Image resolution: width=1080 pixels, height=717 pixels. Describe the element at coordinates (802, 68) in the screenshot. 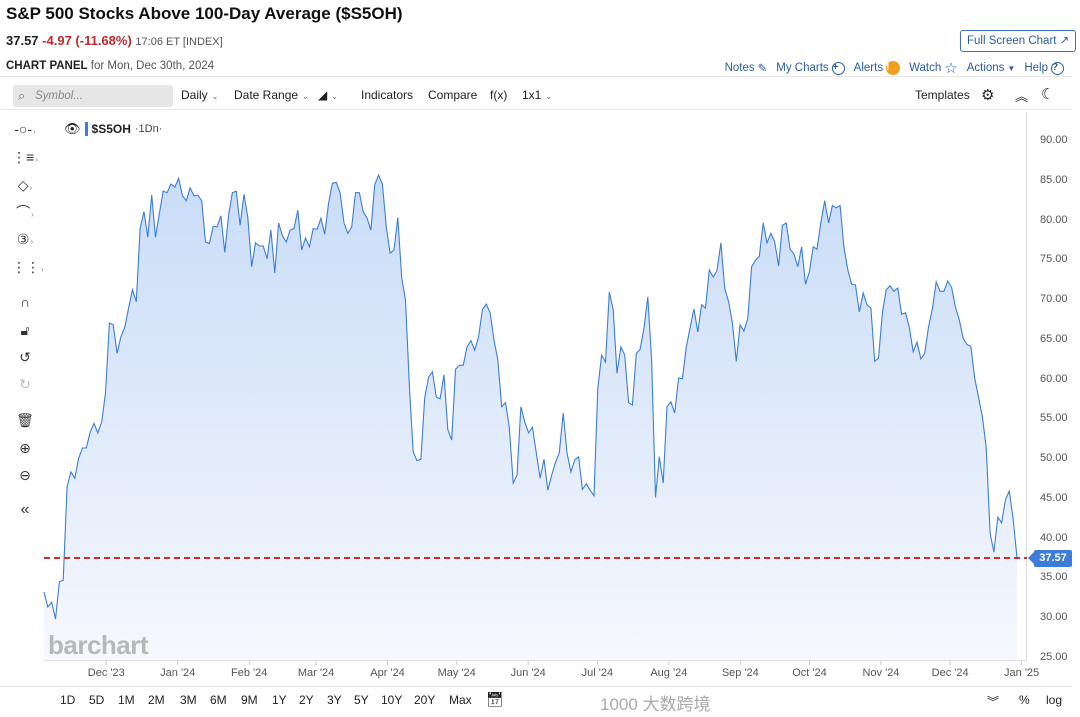

I see `my-charts-label: My Charts` at that location.